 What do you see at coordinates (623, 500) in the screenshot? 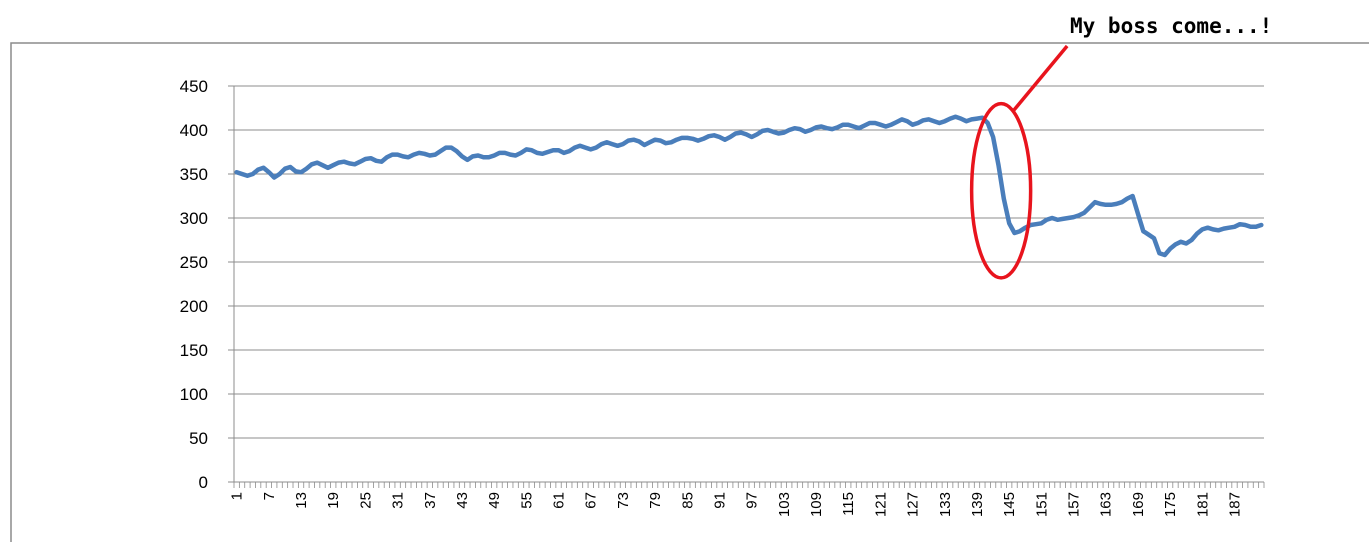
I see `x-tick-label: 73` at bounding box center [623, 500].